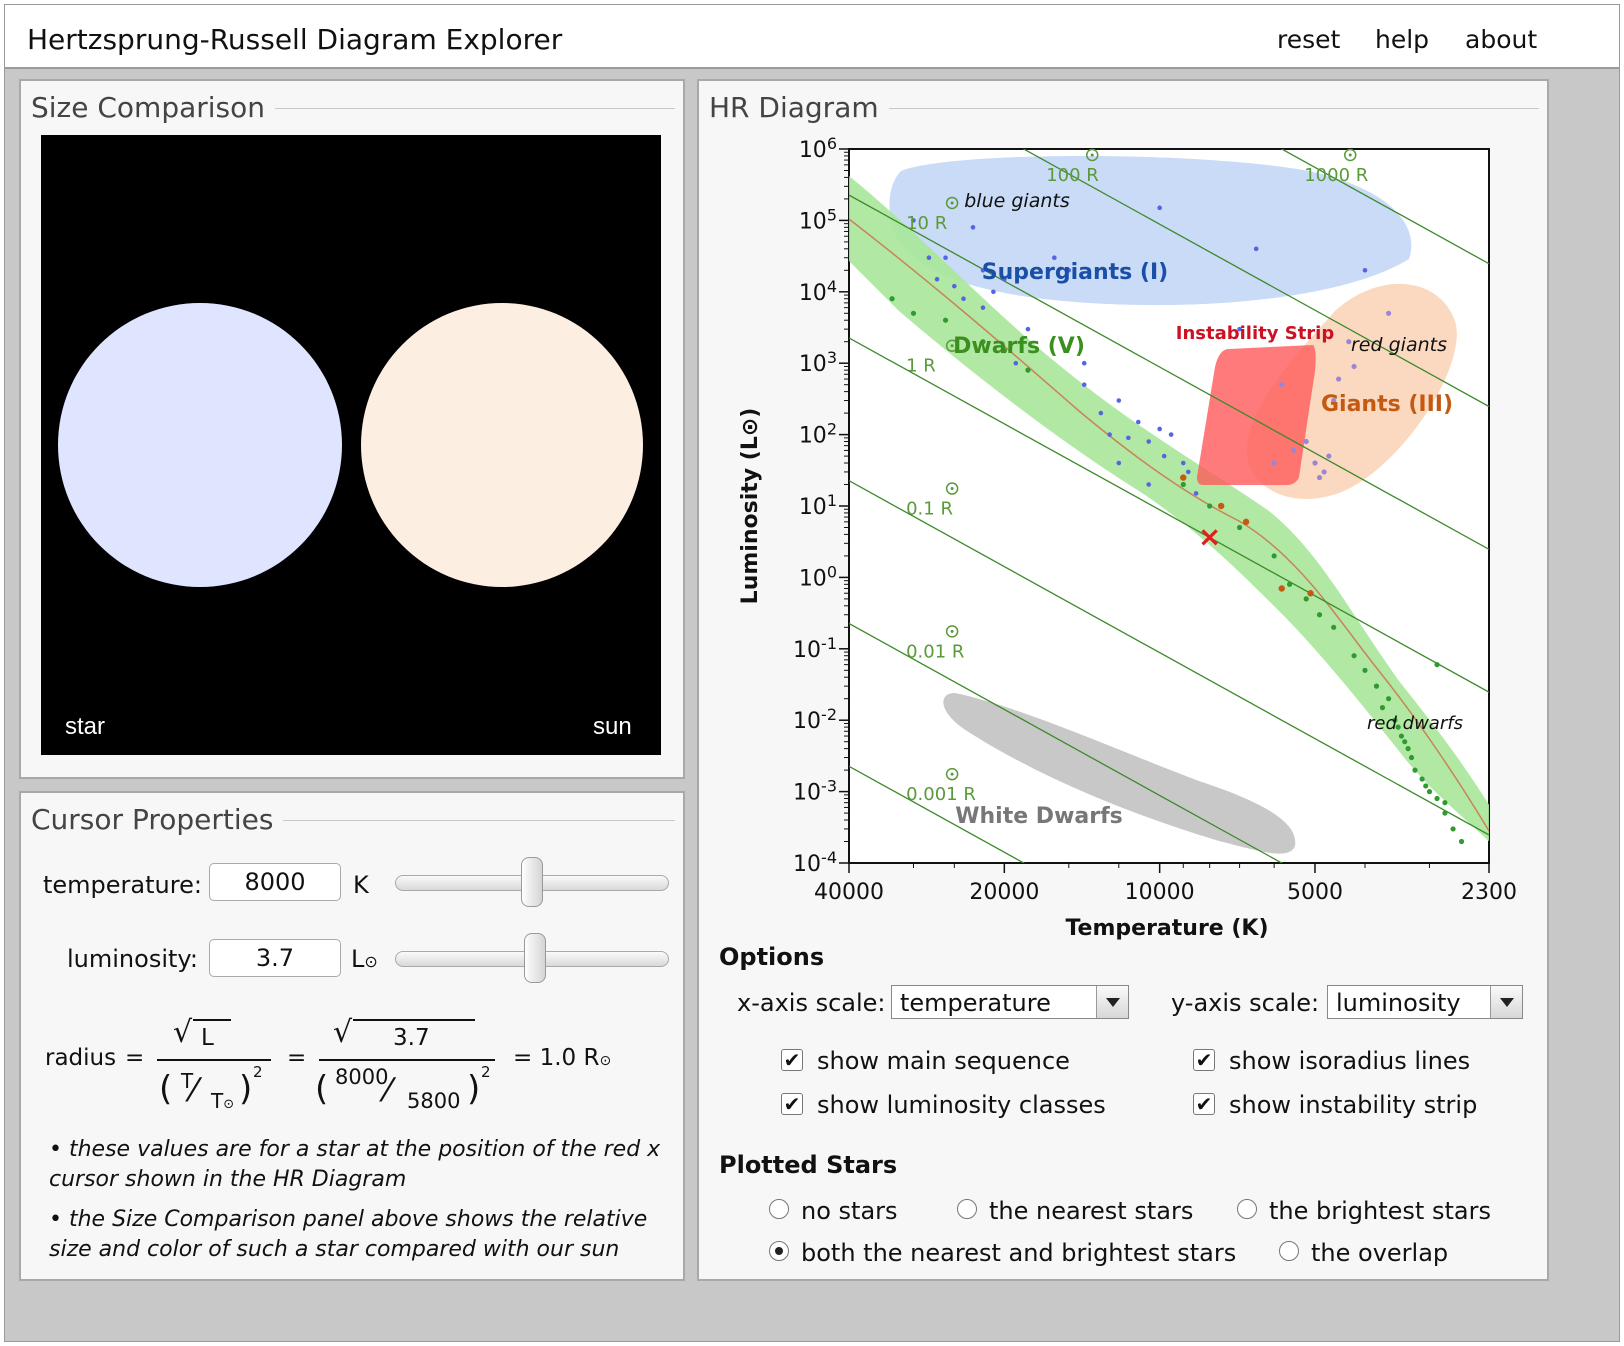 The height and width of the screenshot is (1346, 1624). What do you see at coordinates (200, 445) in the screenshot?
I see `star-disc` at bounding box center [200, 445].